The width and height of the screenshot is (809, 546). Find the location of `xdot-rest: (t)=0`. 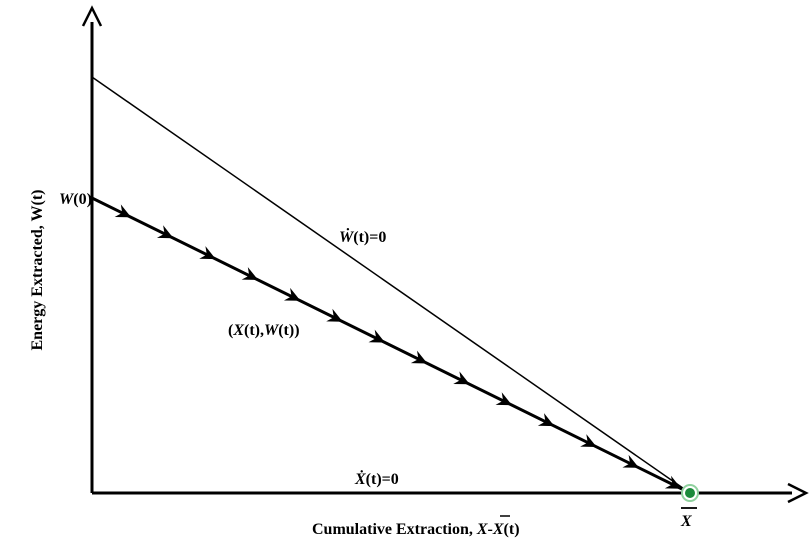

xdot-rest: (t)=0 is located at coordinates (382, 479).